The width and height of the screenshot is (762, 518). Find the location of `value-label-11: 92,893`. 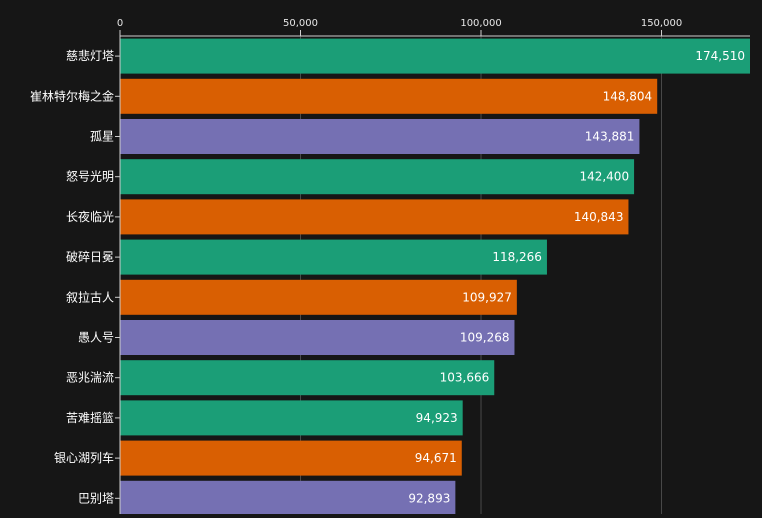

value-label-11: 92,893 is located at coordinates (429, 498).